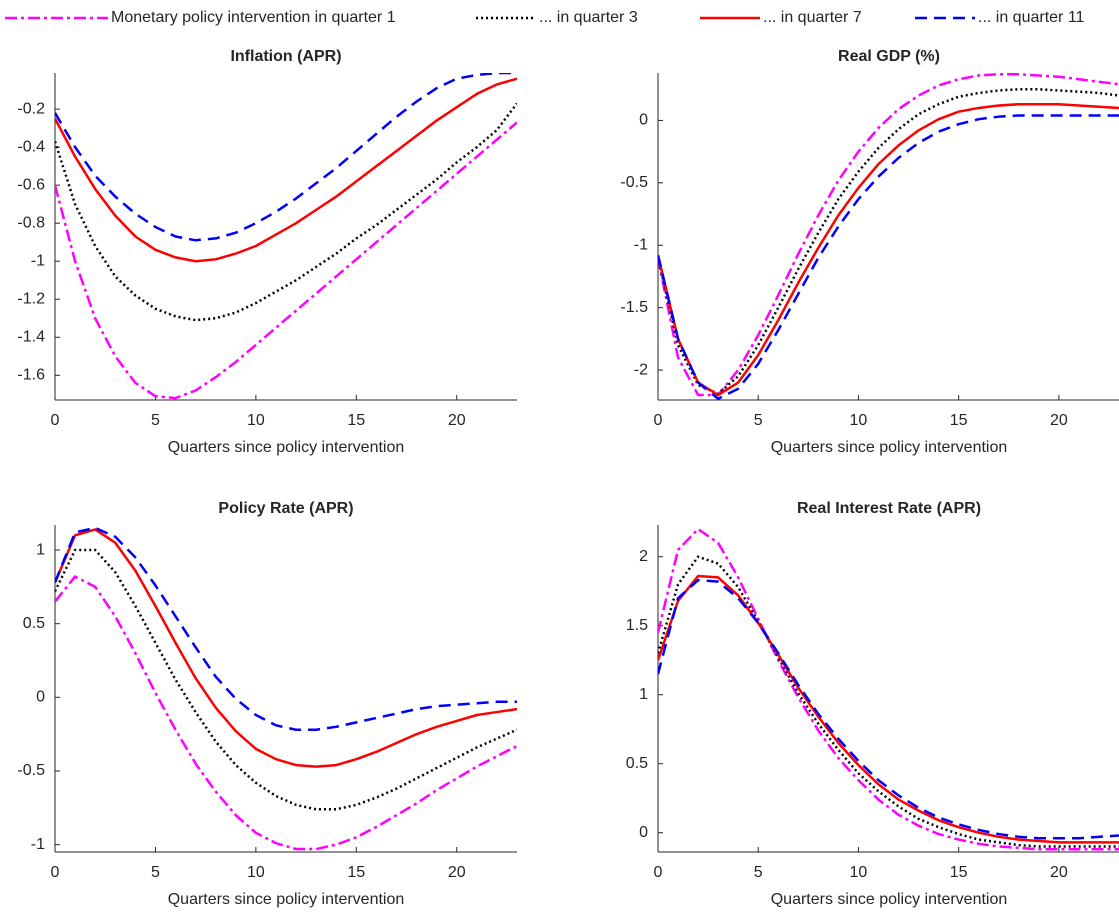 This screenshot has height=916, width=1119. I want to click on chart-title: Real GDP (%), so click(889, 56).